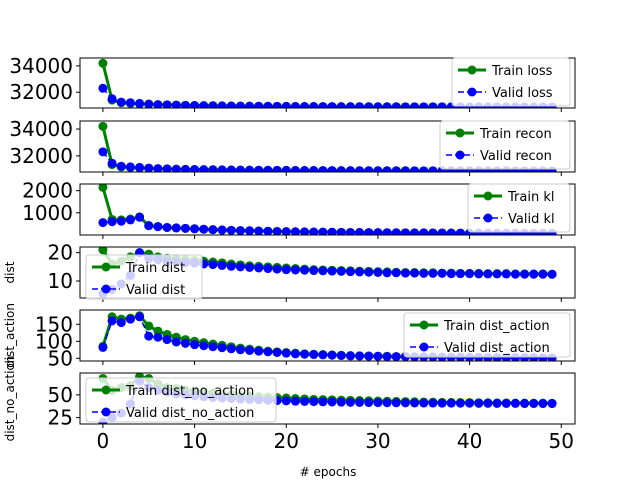 The image size is (640, 480). What do you see at coordinates (60, 253) in the screenshot?
I see `y-tick-label: 20` at bounding box center [60, 253].